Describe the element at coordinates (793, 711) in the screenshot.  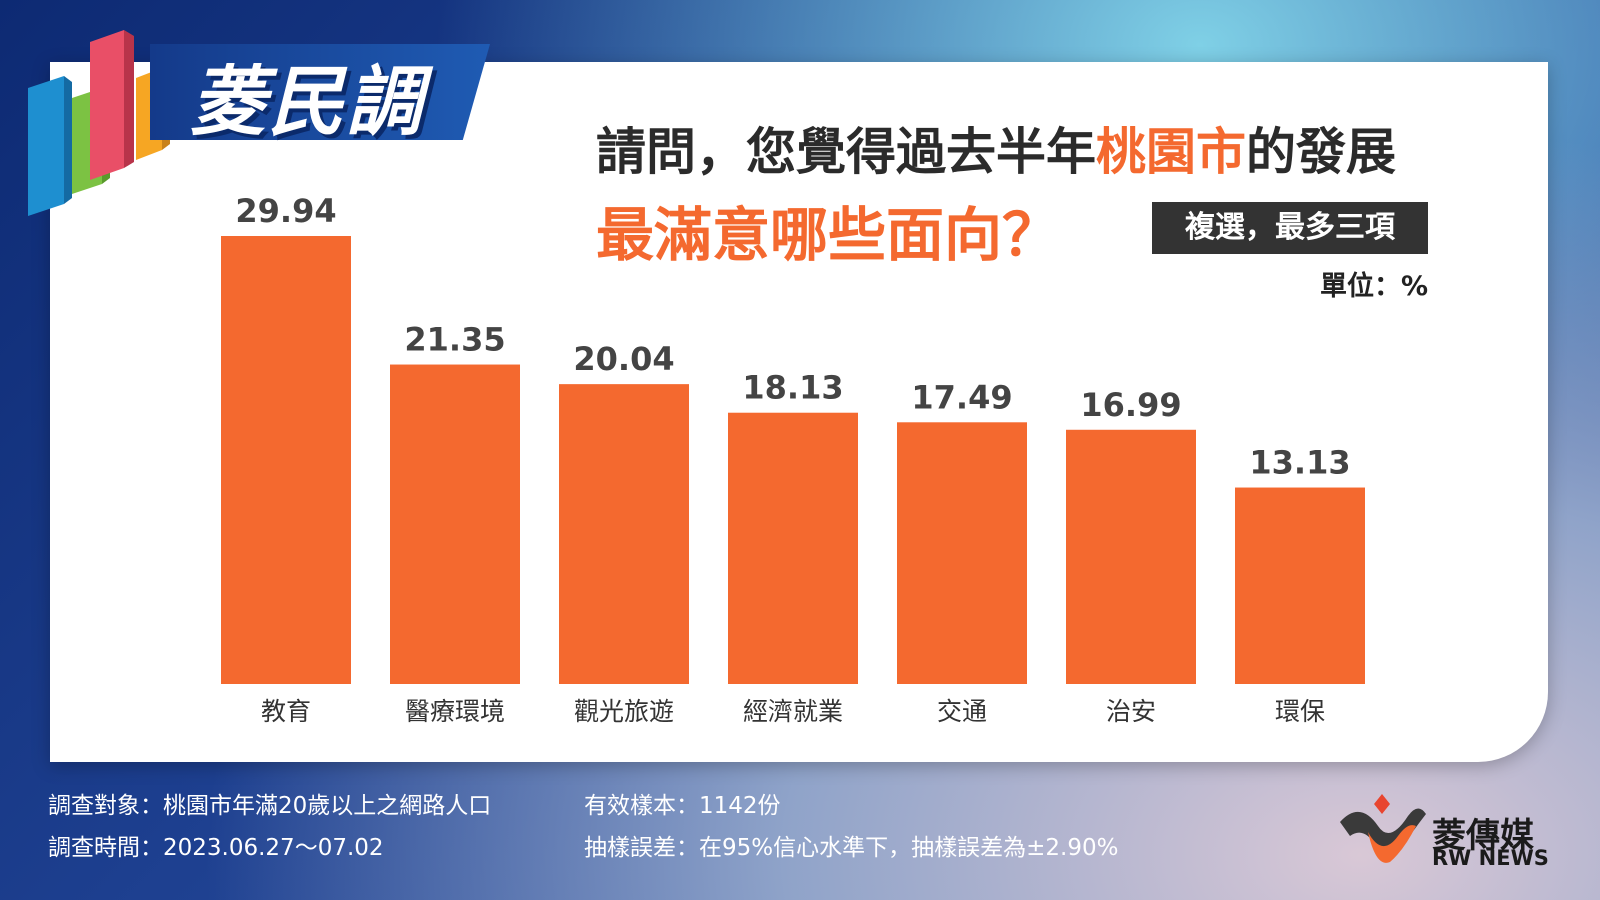
I see `category-label-3: 經濟就業` at that location.